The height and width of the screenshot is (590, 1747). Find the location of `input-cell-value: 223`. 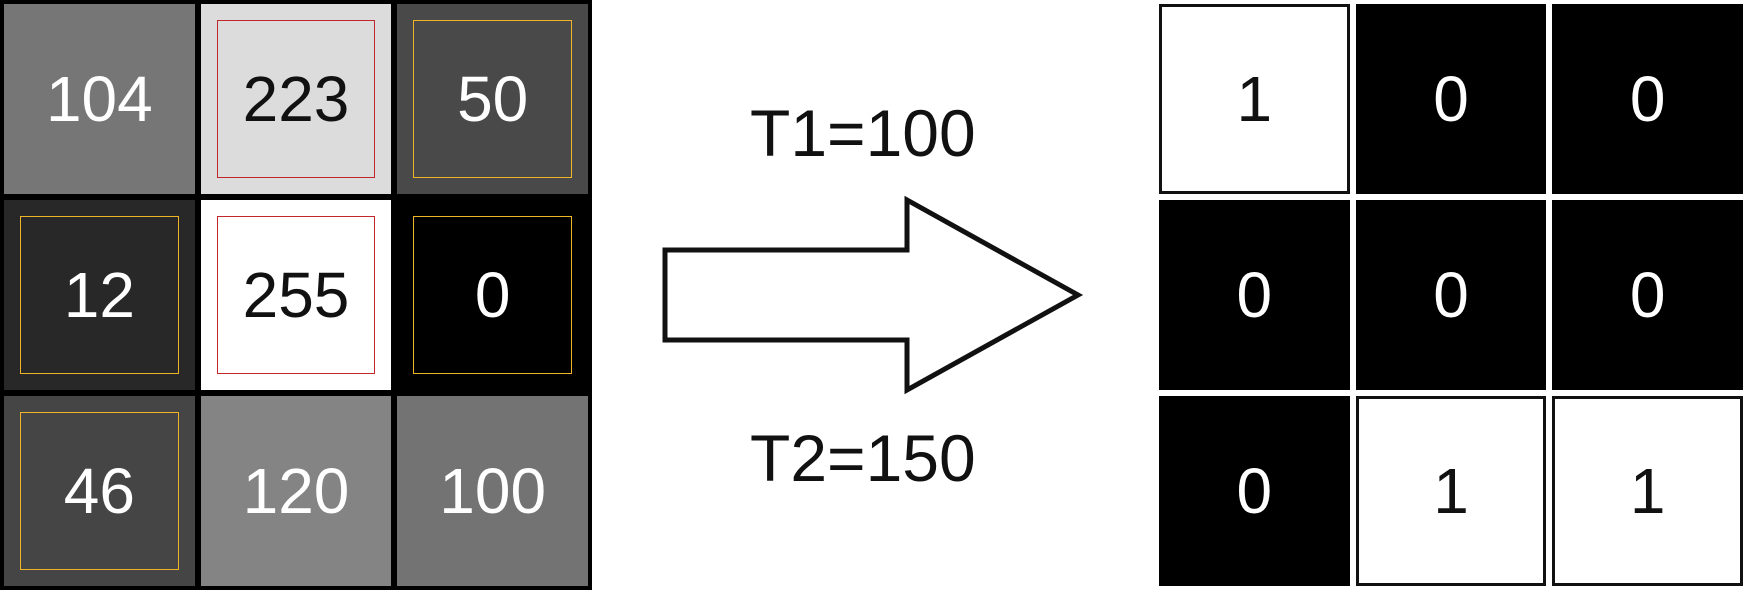

input-cell-value: 223 is located at coordinates (296, 99).